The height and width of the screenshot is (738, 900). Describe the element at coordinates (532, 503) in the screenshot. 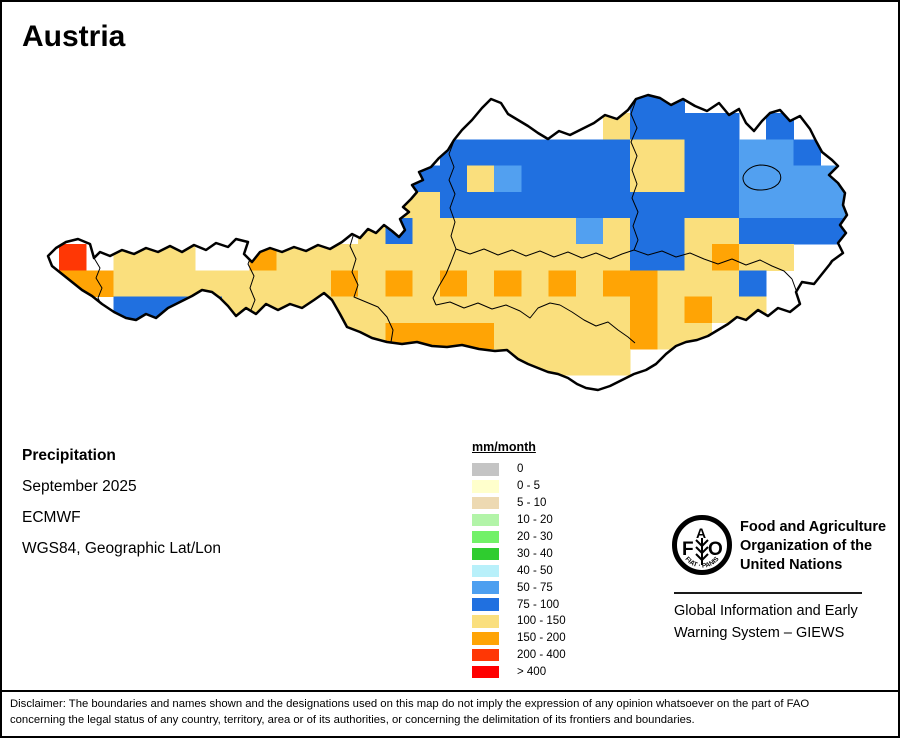

I see `legend-label: 5 - 10` at that location.